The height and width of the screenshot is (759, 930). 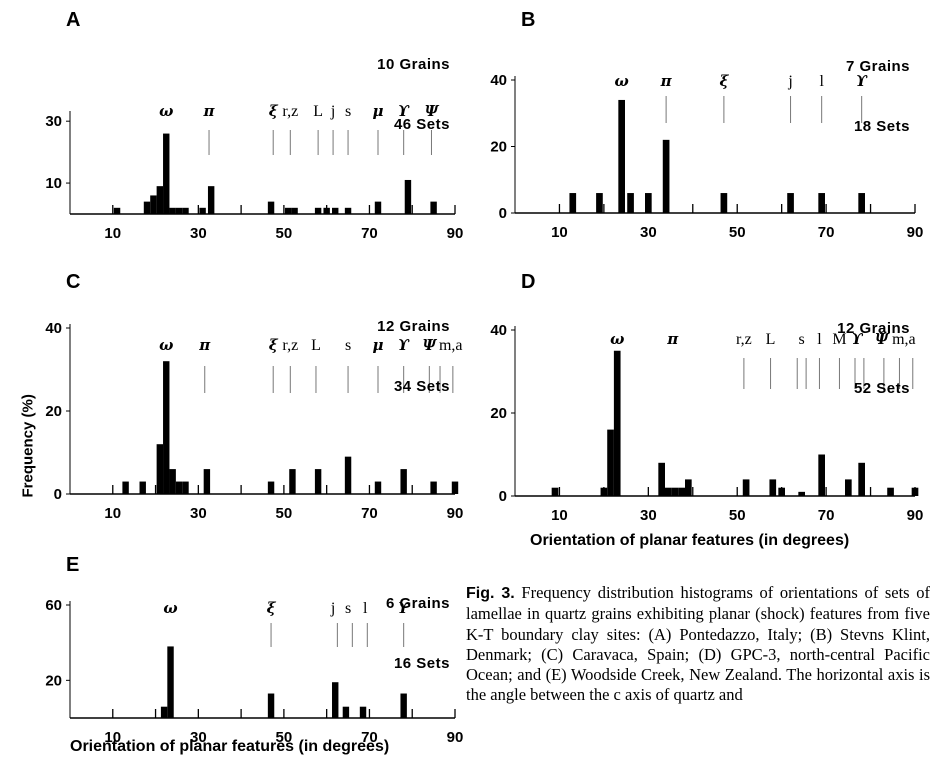 What do you see at coordinates (421, 386) in the screenshot?
I see `panel-c-sets: 34 Sets` at bounding box center [421, 386].